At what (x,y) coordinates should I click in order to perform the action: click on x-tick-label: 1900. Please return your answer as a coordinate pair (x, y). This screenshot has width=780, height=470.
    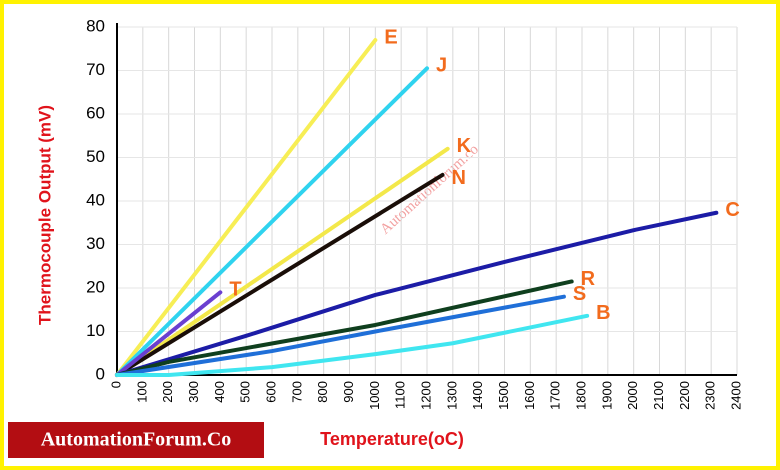
    Looking at the image, I should click on (606, 395).